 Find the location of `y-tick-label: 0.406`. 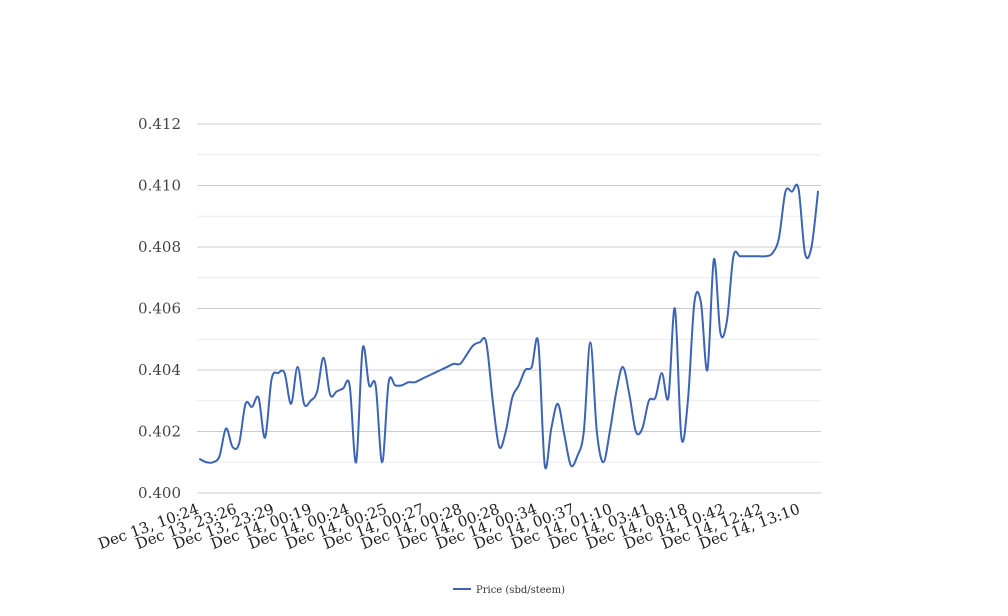

y-tick-label: 0.406 is located at coordinates (159, 309).